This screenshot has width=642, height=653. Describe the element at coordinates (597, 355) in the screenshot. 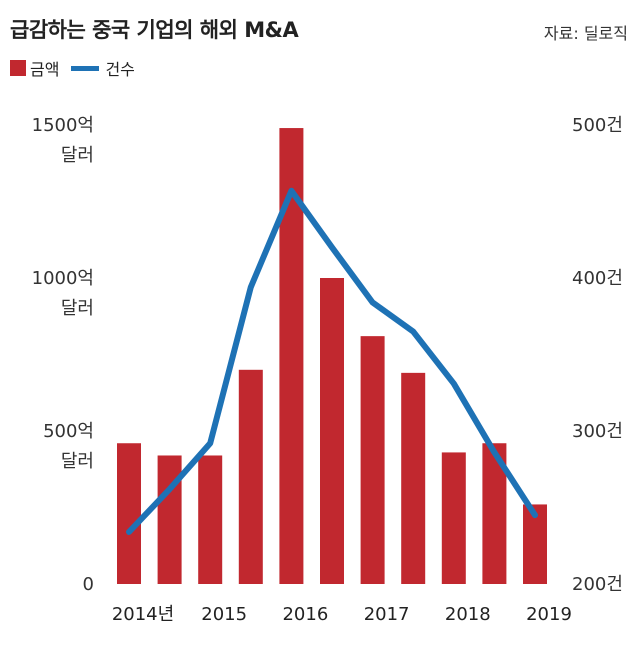

I see `right-axis: 500건 400건 300건 200건` at that location.